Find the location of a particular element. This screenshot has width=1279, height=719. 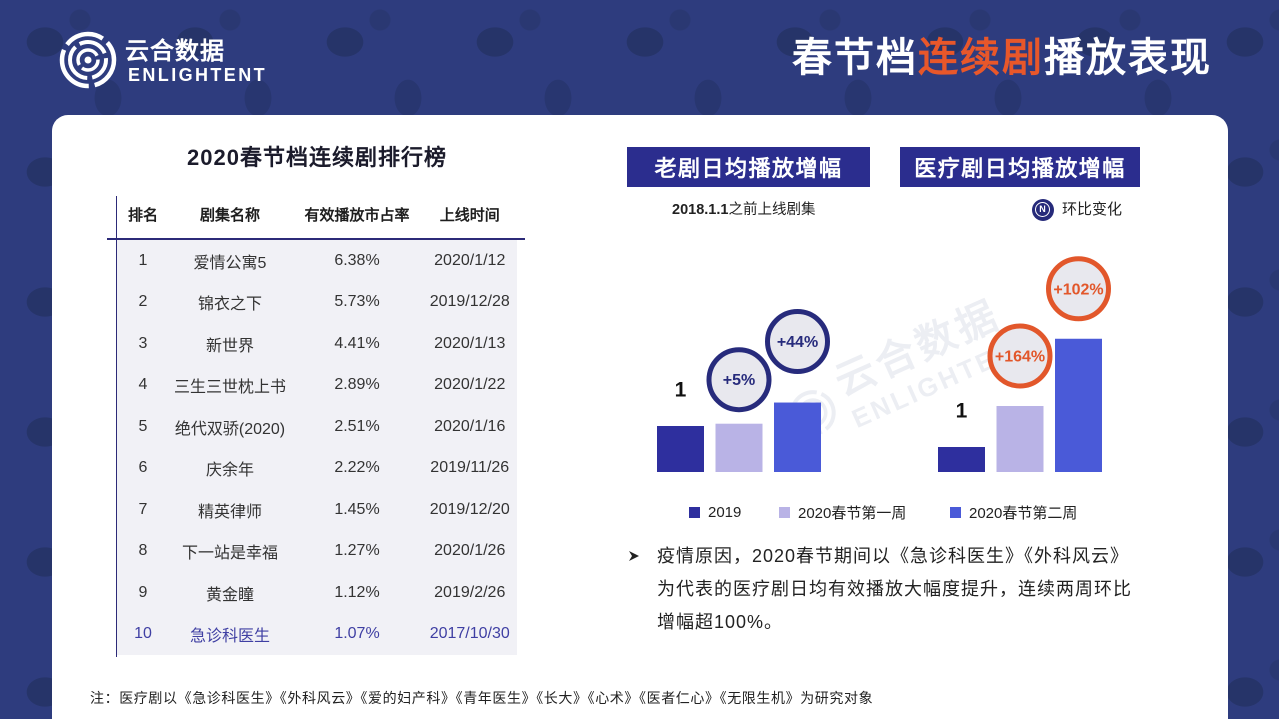

date-cell: 2019/2/26 is located at coordinates (470, 592).